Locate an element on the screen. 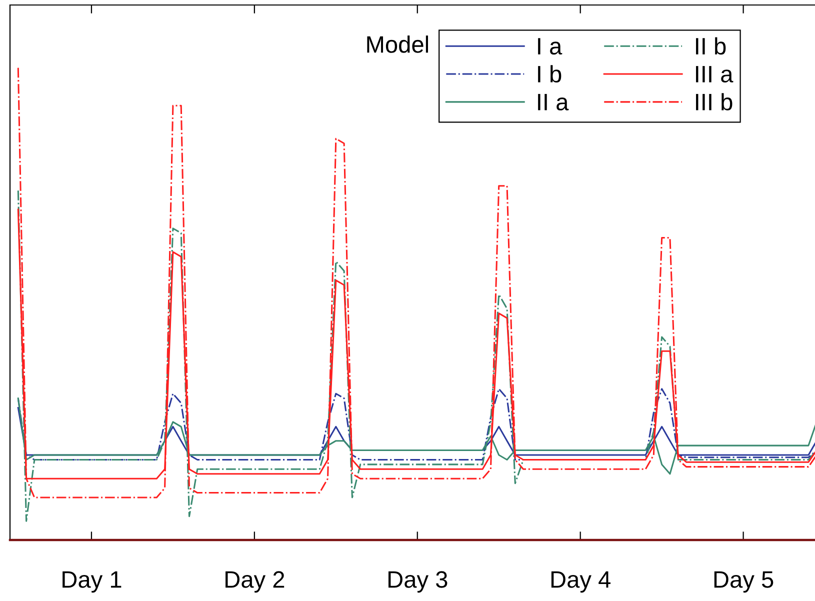  legend-label: I b is located at coordinates (550, 74).